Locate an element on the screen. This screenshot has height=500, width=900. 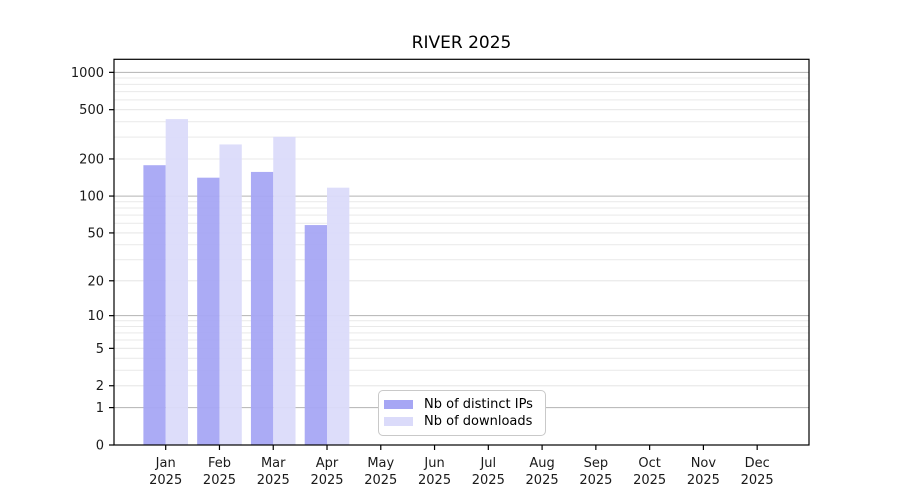
bar-jan-downloads is located at coordinates (176, 282).